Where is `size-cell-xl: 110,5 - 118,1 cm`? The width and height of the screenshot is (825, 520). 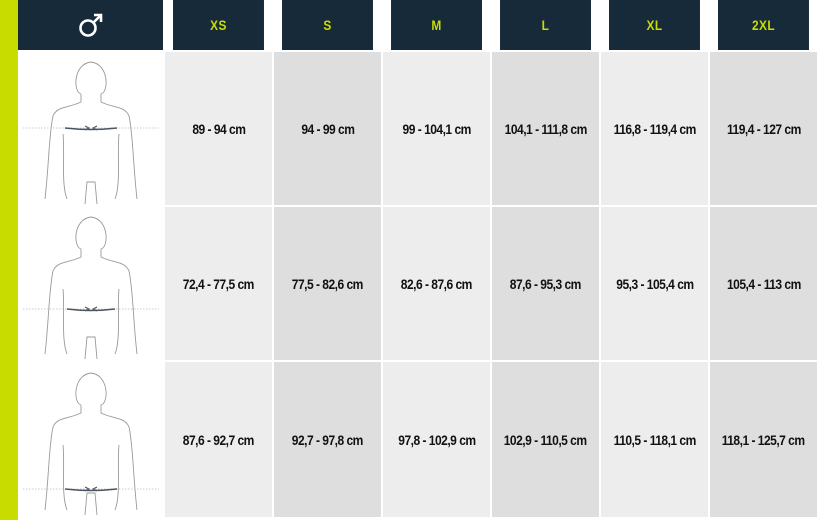
size-cell-xl: 110,5 - 118,1 cm is located at coordinates (654, 439).